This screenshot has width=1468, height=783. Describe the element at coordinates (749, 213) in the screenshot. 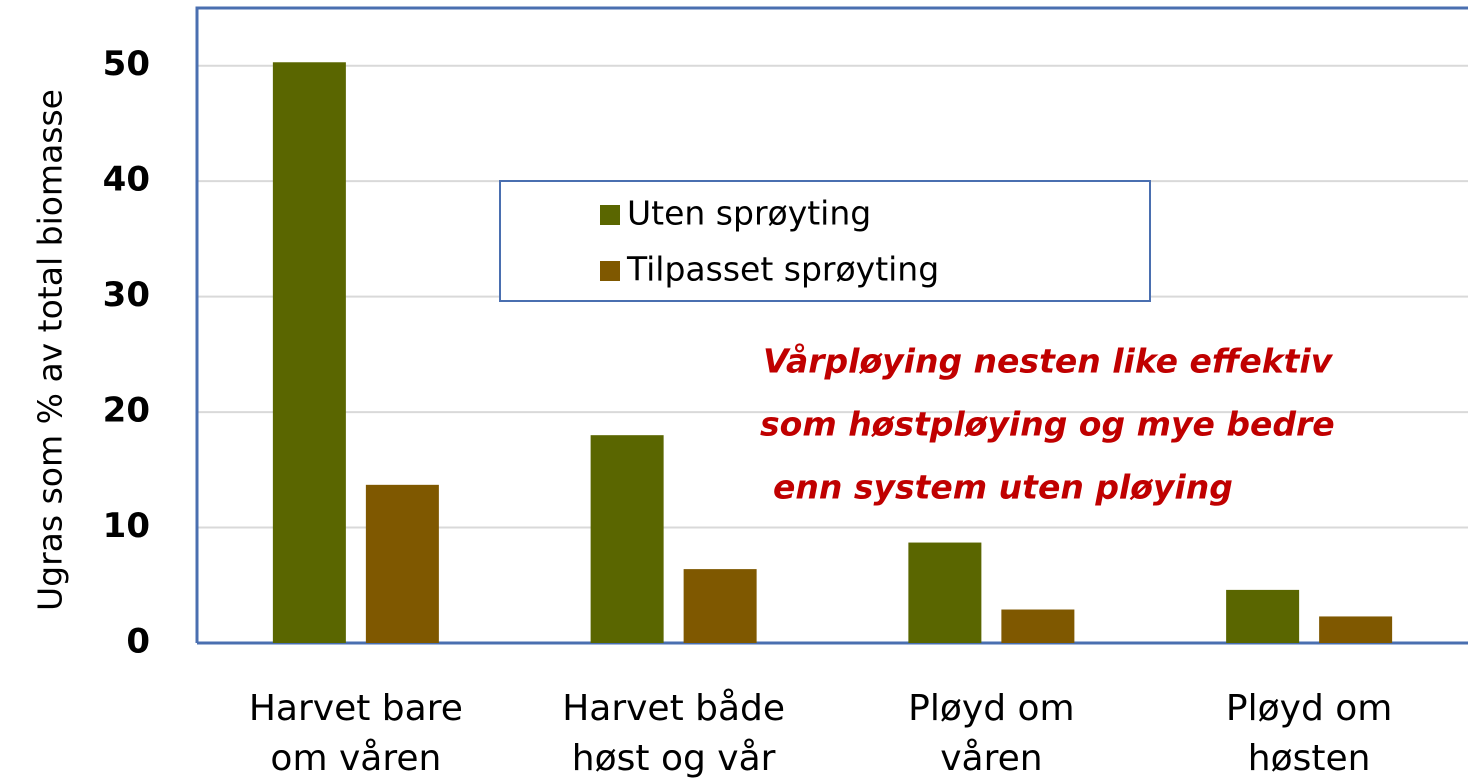

I see `legend-label: Uten sprøyting` at that location.